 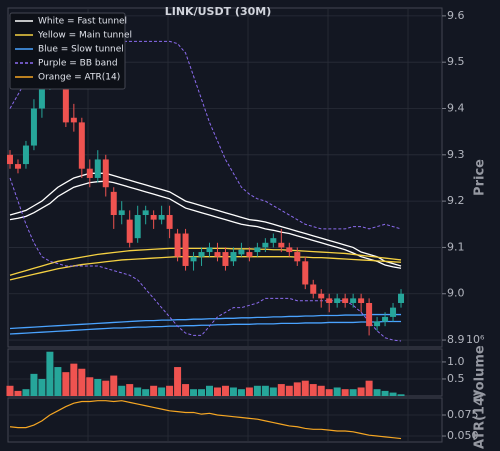 I want to click on y-tick-label: 0.050, so click(x=463, y=435).